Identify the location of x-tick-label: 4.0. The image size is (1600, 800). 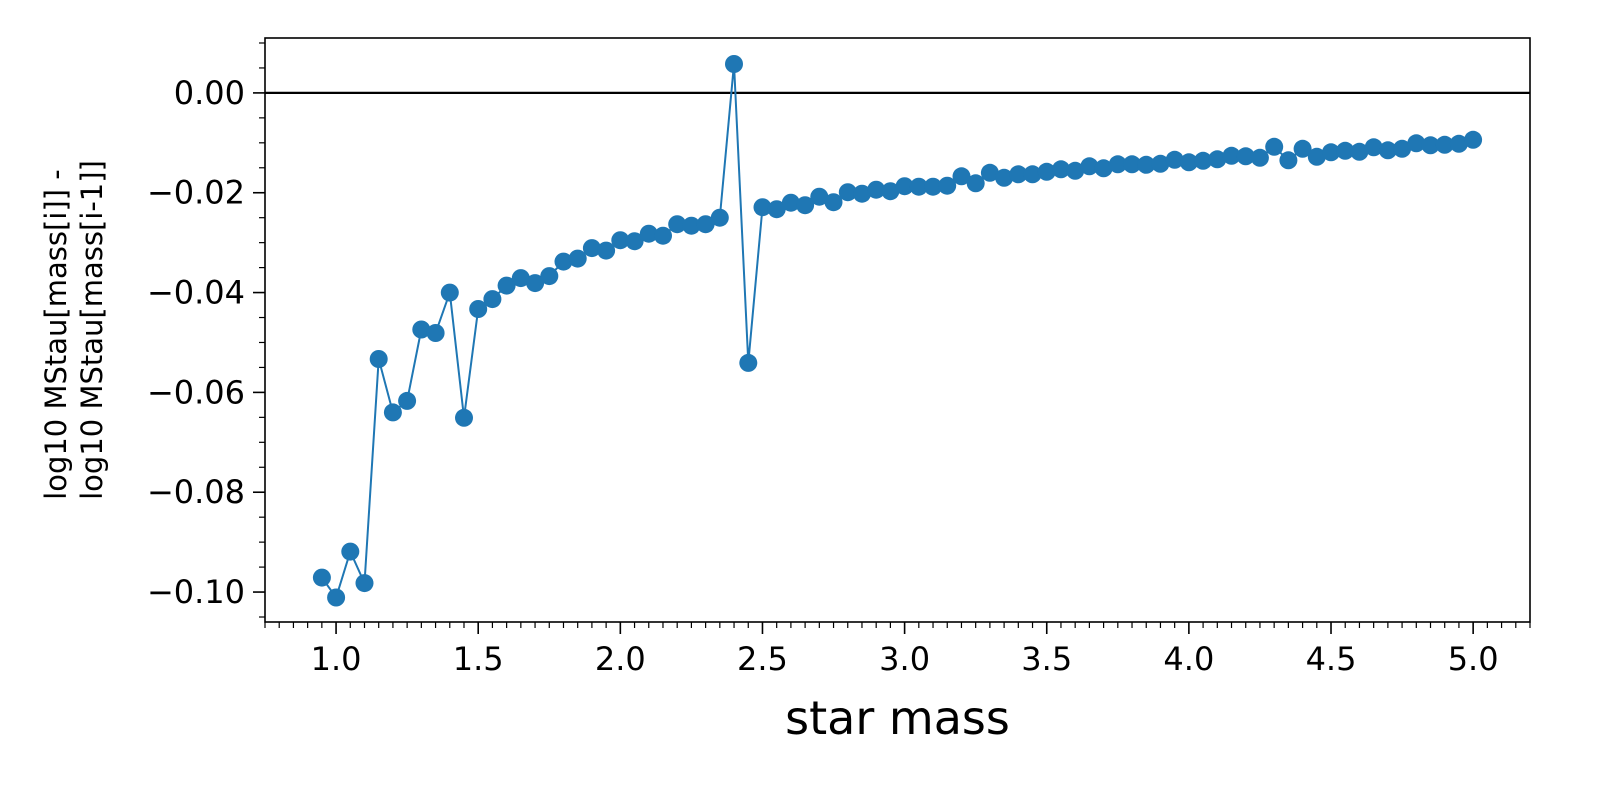
(1188, 659).